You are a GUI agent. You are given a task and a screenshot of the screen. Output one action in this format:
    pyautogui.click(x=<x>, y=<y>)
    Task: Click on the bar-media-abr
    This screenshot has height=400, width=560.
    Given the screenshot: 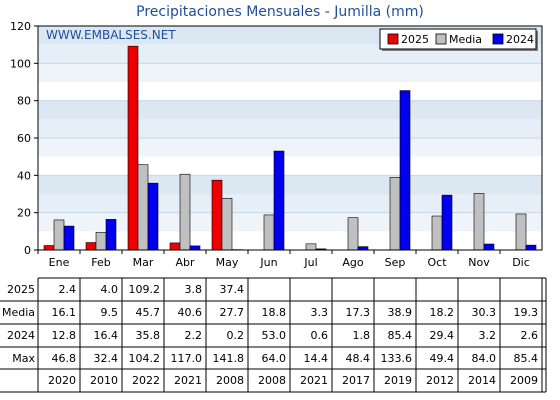 What is the action you would take?
    pyautogui.click(x=185, y=212)
    